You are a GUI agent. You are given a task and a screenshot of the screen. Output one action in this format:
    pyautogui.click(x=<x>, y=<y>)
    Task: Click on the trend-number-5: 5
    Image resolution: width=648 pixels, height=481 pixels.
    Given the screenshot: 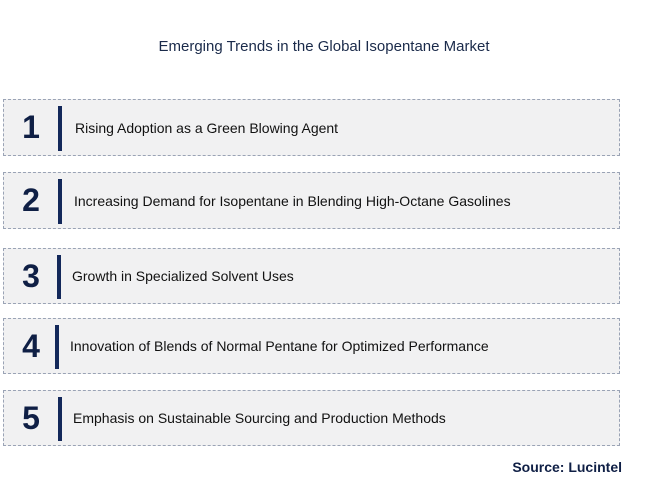 What is the action you would take?
    pyautogui.click(x=31, y=417)
    